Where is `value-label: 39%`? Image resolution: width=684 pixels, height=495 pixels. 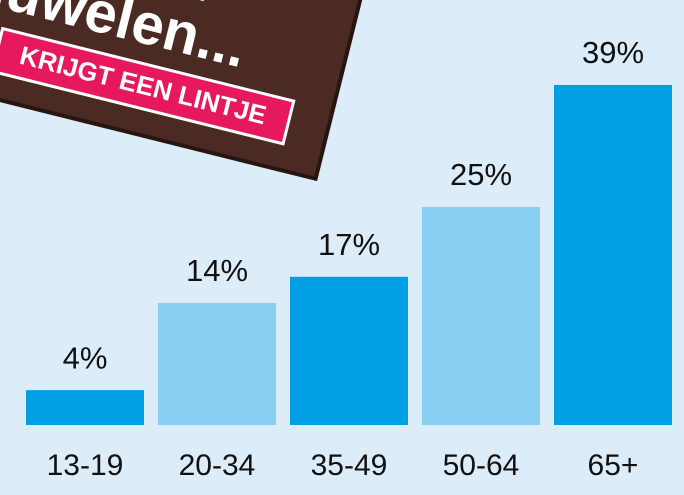
value-label: 39% is located at coordinates (613, 52).